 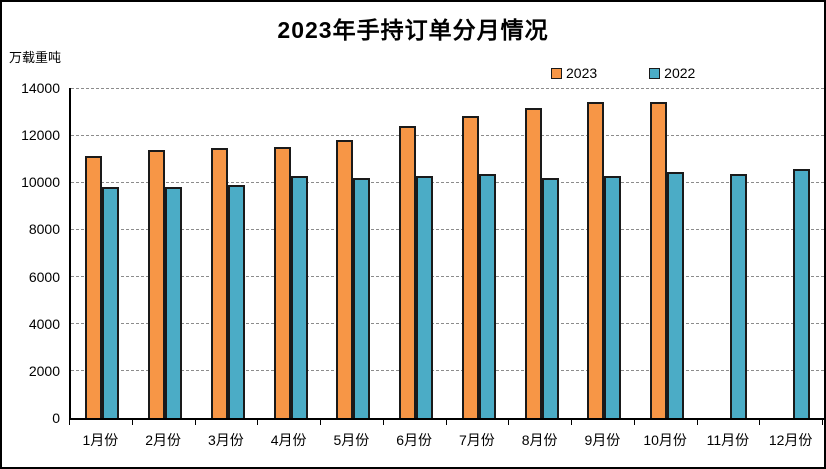 What do you see at coordinates (288, 440) in the screenshot?
I see `x-tick-label: 4月份` at bounding box center [288, 440].